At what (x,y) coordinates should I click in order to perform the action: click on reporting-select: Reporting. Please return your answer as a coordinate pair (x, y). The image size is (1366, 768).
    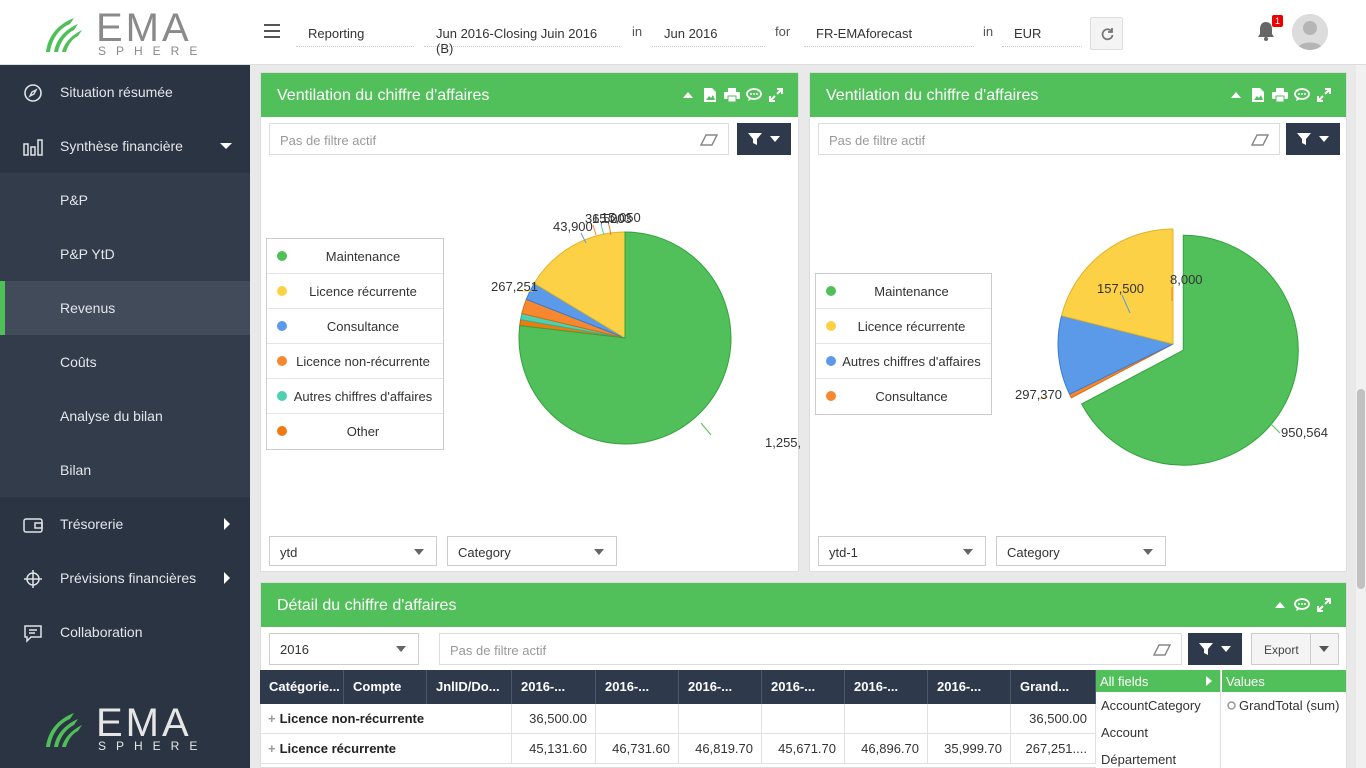
    Looking at the image, I should click on (355, 34).